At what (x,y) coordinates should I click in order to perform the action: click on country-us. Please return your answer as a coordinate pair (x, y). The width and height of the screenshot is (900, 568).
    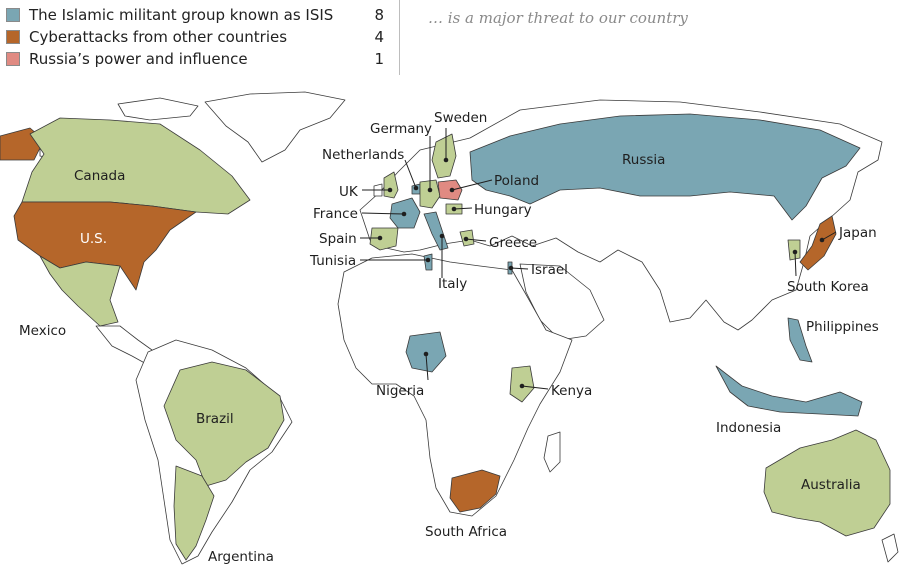
    Looking at the image, I should click on (105, 246).